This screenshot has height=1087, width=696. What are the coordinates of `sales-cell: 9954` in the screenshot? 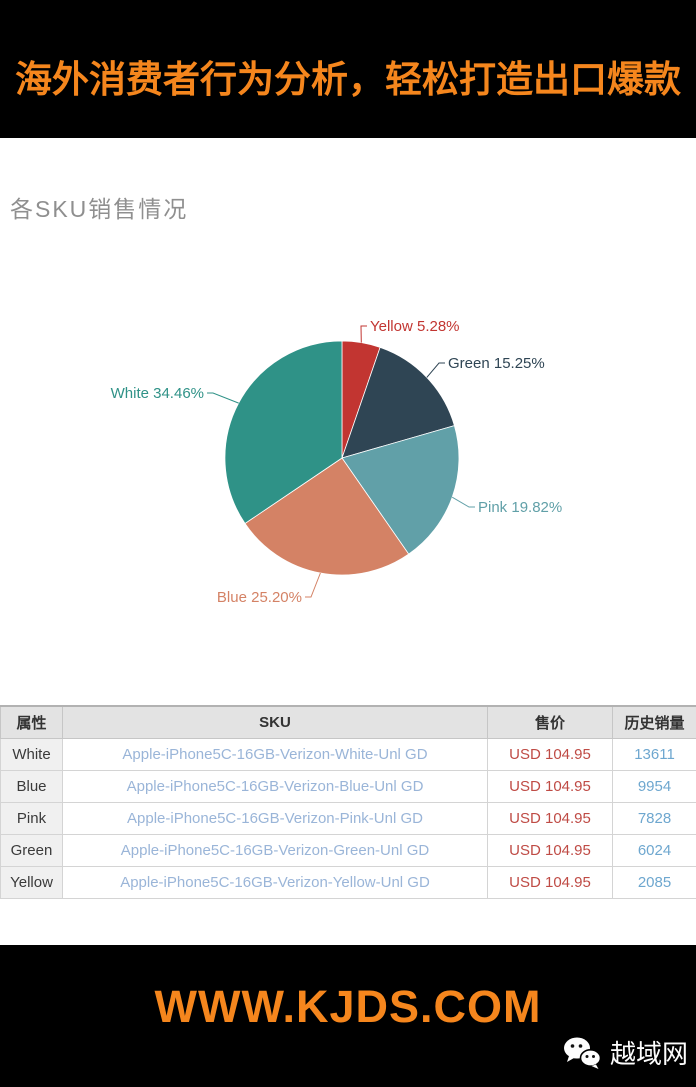 It's located at (654, 786).